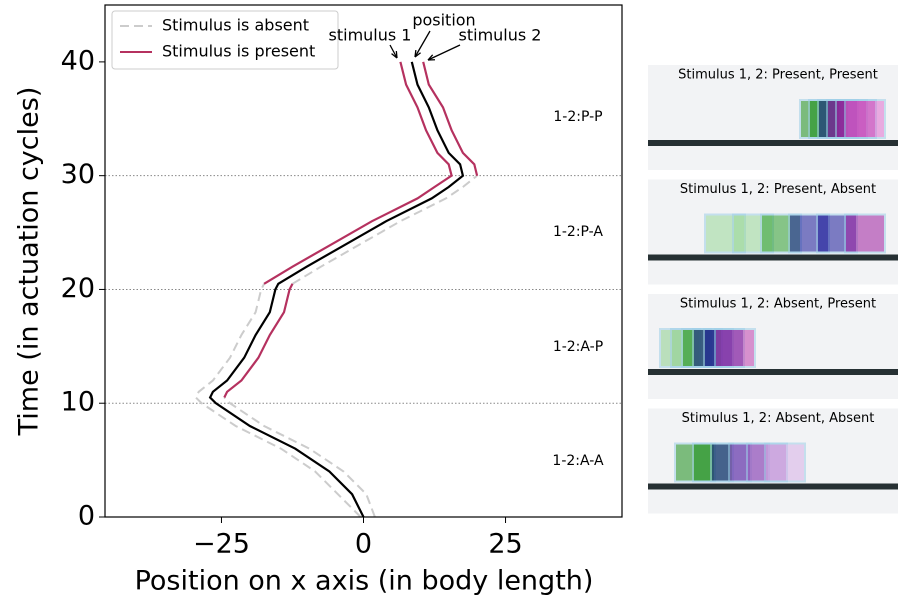 Image resolution: width=899 pixels, height=605 pixels. Describe the element at coordinates (29, 262) in the screenshot. I see `y-axis-label: Time (in actuation cycles)` at that location.